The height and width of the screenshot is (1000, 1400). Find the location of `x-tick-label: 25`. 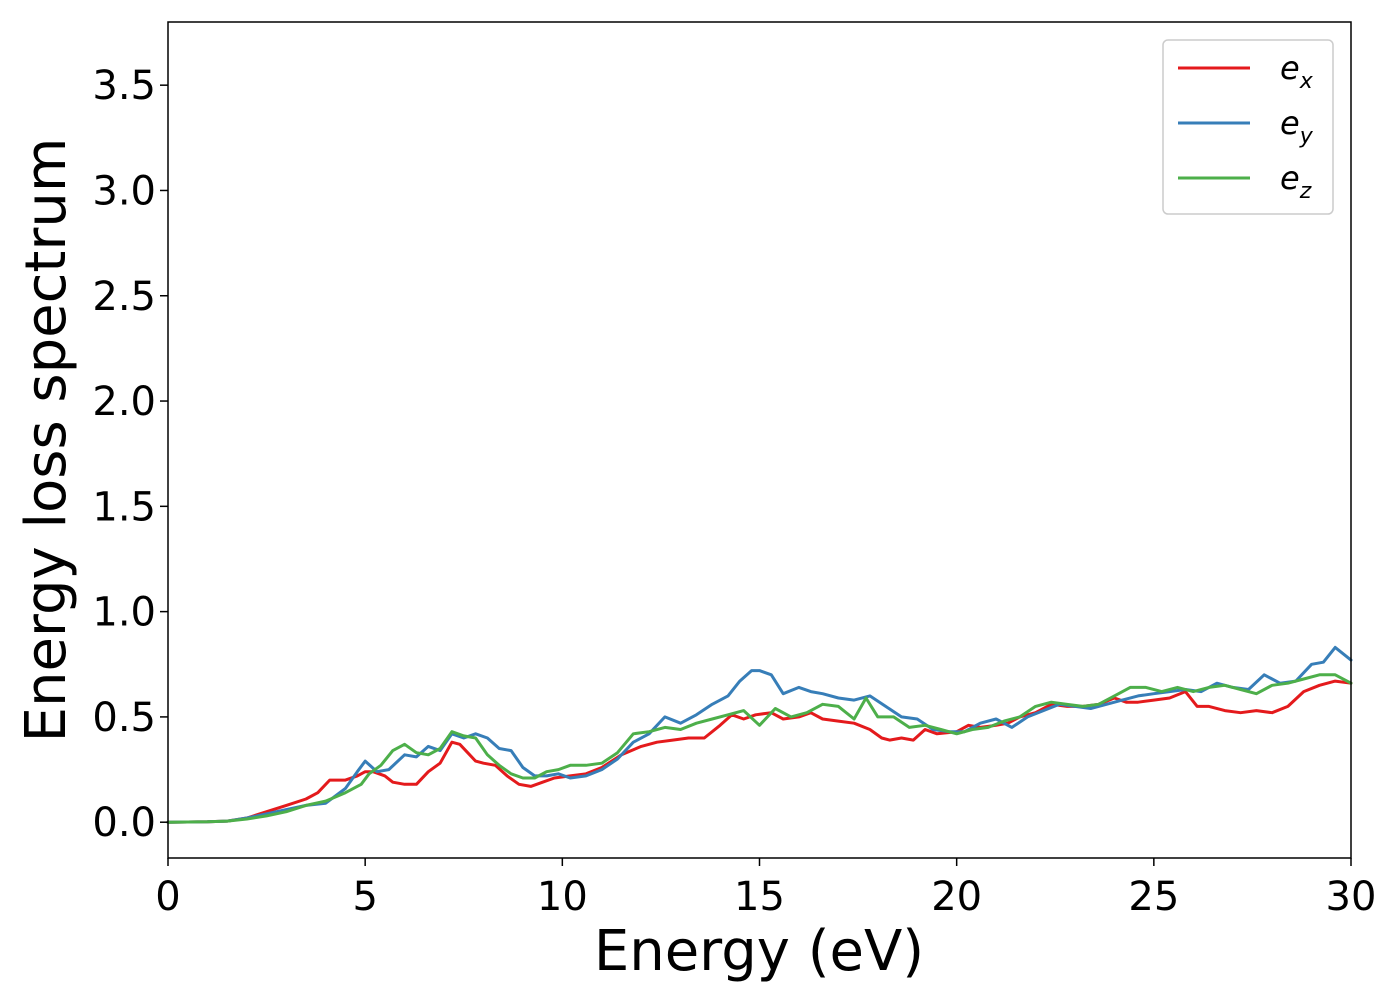

x-tick-label: 25 is located at coordinates (1153, 897).